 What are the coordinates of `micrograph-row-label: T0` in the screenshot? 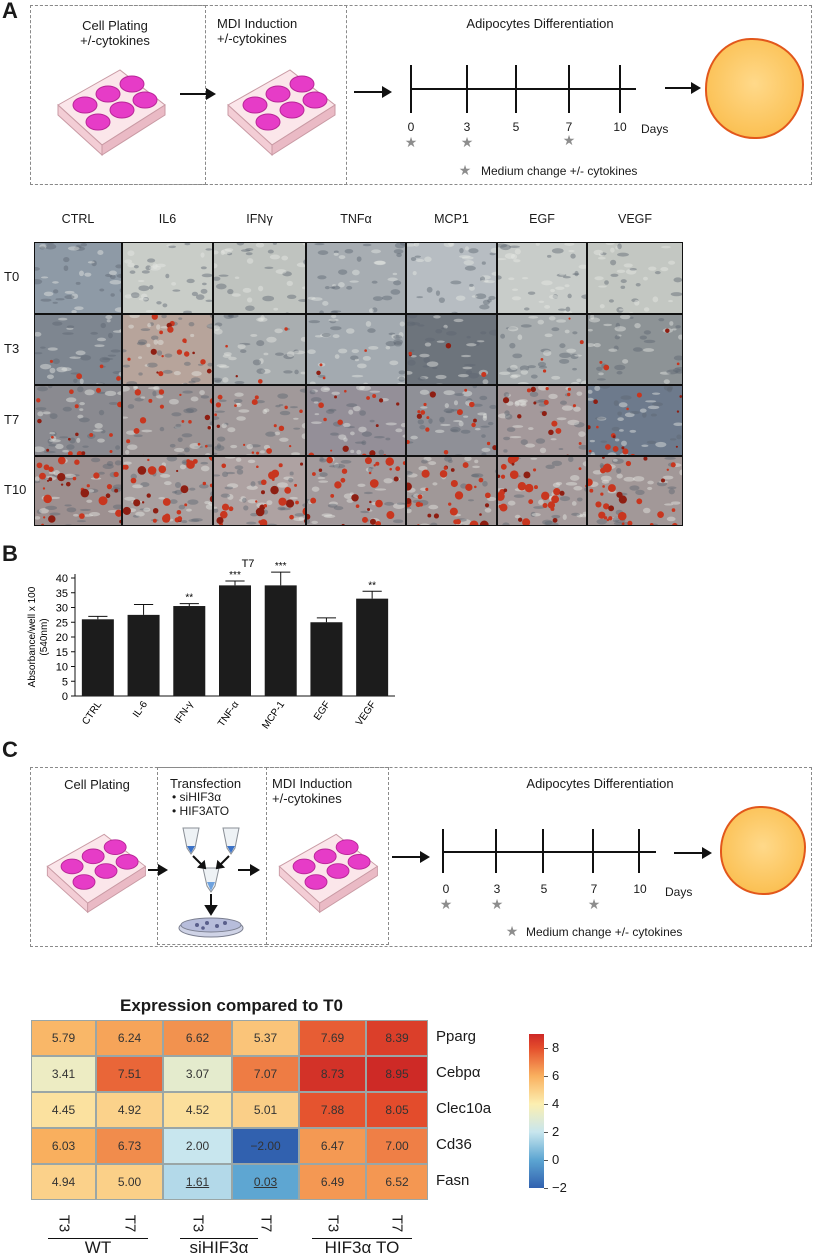 It's located at (12, 276).